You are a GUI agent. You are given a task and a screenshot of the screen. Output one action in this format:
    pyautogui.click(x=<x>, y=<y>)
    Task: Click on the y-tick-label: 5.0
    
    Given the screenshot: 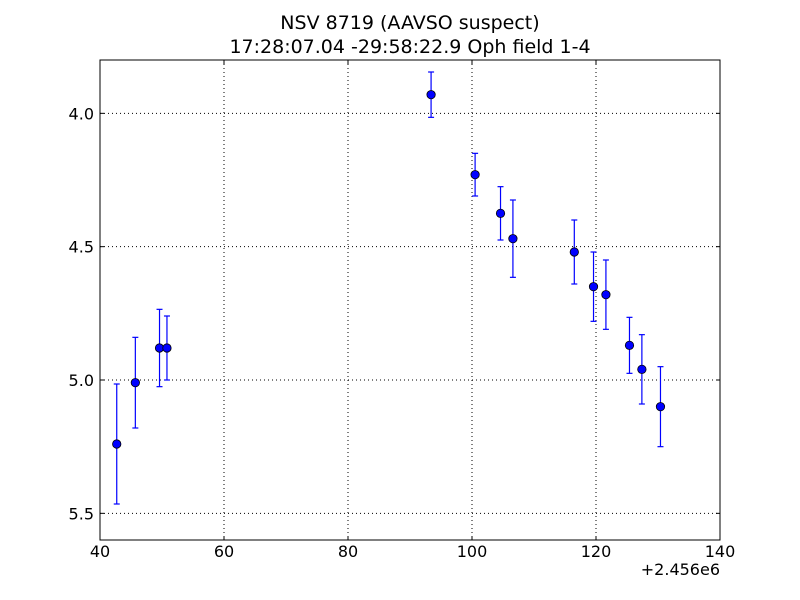 What is the action you would take?
    pyautogui.click(x=81, y=380)
    